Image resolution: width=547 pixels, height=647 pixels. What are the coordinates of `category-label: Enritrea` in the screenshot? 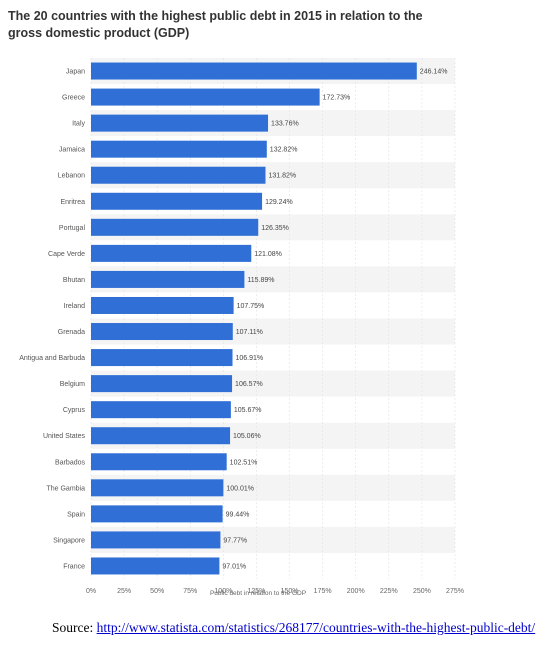 It's located at (72, 202).